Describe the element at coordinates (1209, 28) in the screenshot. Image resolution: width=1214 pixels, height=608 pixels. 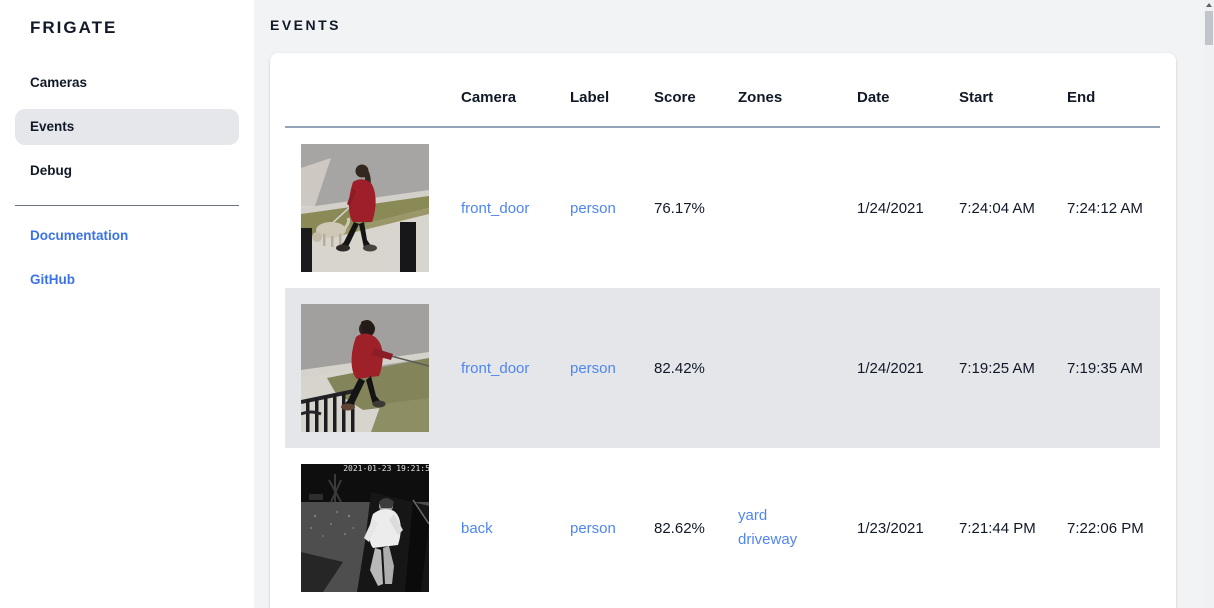
I see `scrollbar-thumb` at that location.